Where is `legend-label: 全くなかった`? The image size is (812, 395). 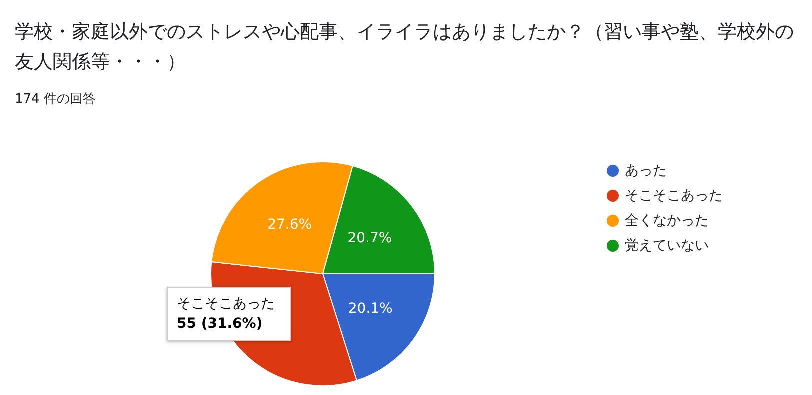
legend-label: 全くなかった is located at coordinates (667, 221).